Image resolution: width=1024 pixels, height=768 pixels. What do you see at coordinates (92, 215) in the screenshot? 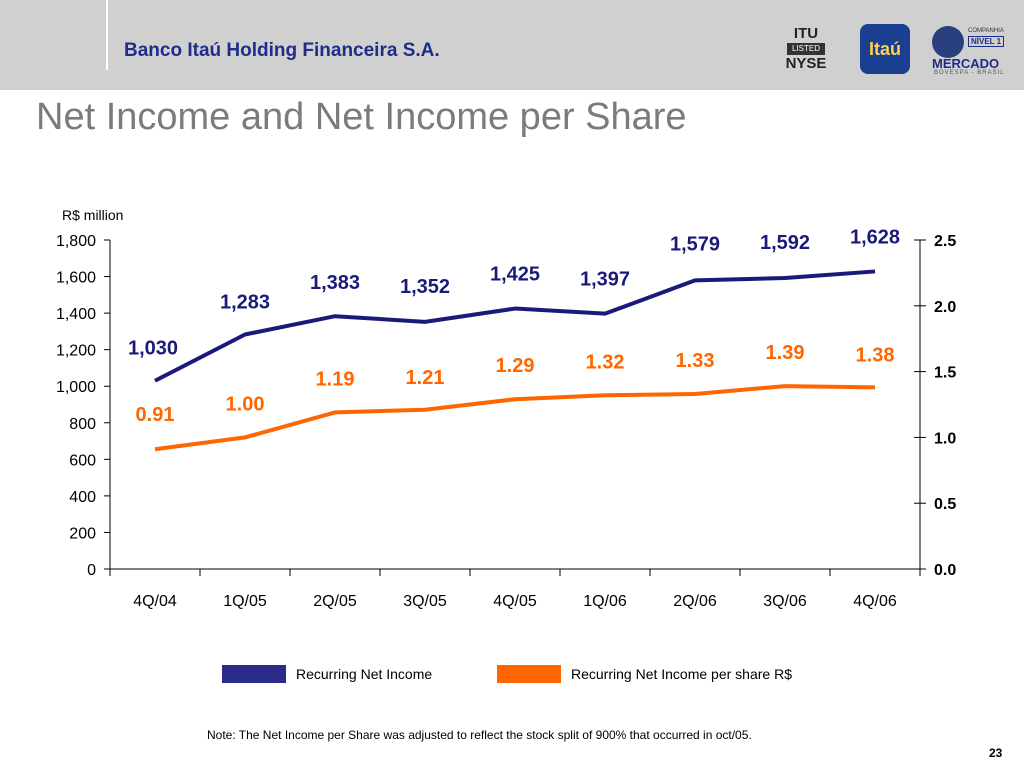
I see `unit-label: R$ million` at bounding box center [92, 215].